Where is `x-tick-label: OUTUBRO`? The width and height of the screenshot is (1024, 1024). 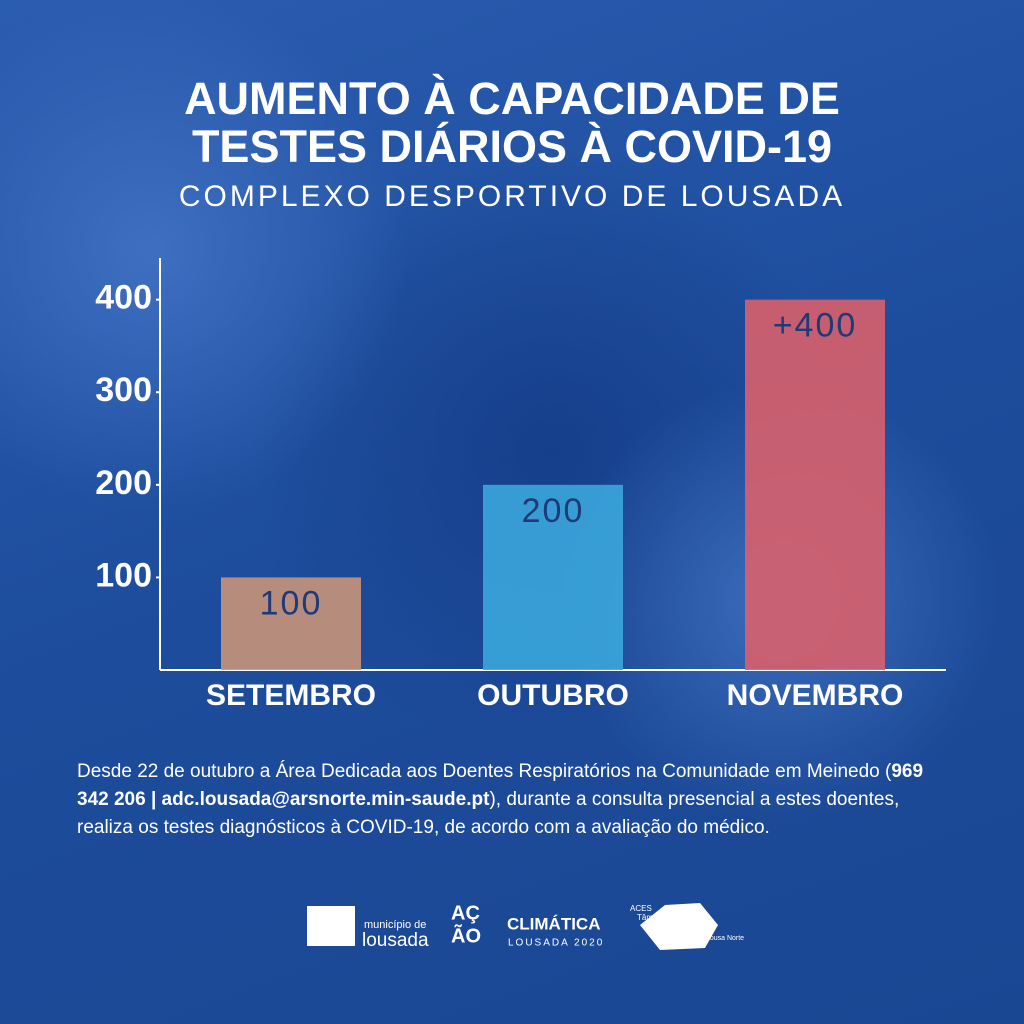
x-tick-label: OUTUBRO is located at coordinates (553, 695).